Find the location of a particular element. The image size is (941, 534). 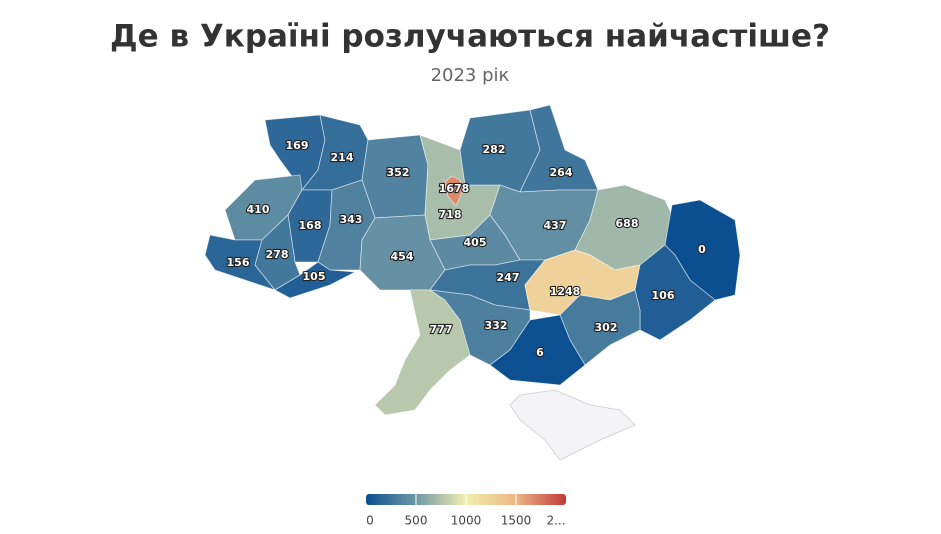

region-label: 405 is located at coordinates (475, 242).